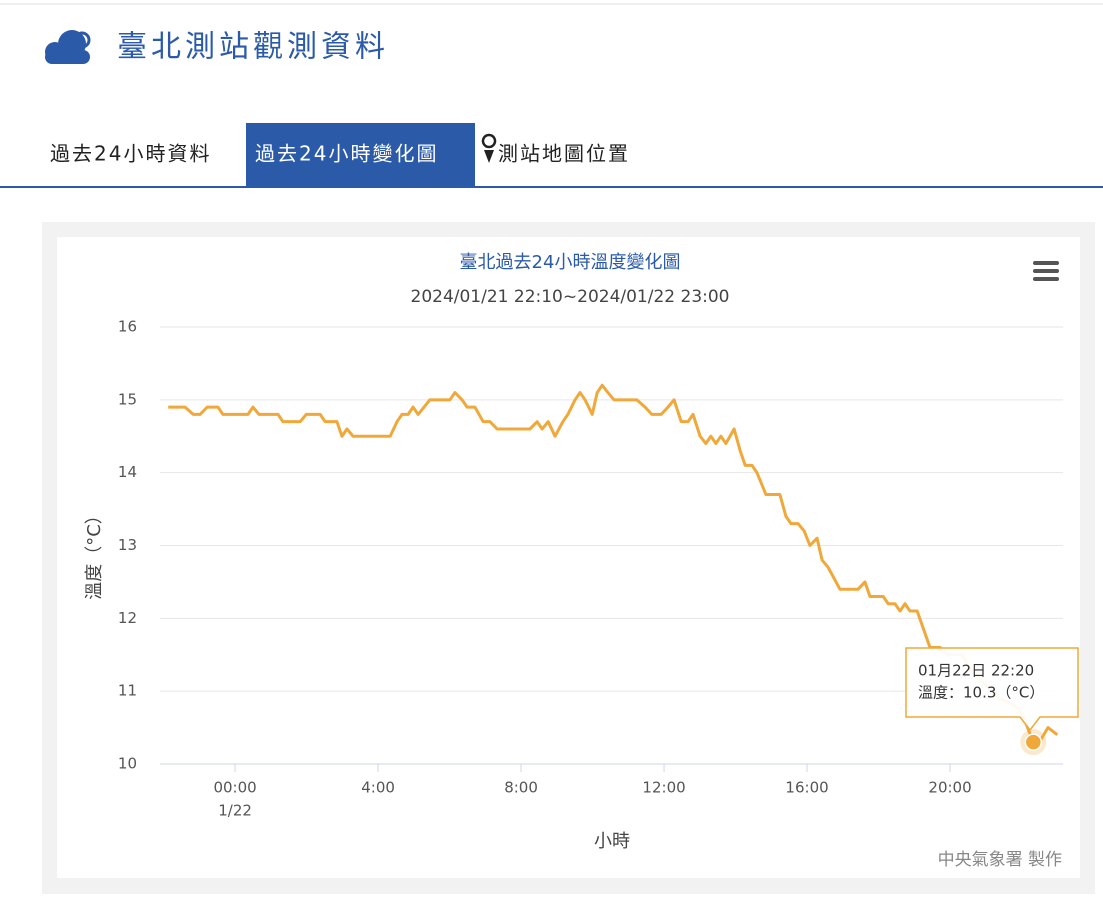  Describe the element at coordinates (1033, 742) in the screenshot. I see `hover-point` at that location.